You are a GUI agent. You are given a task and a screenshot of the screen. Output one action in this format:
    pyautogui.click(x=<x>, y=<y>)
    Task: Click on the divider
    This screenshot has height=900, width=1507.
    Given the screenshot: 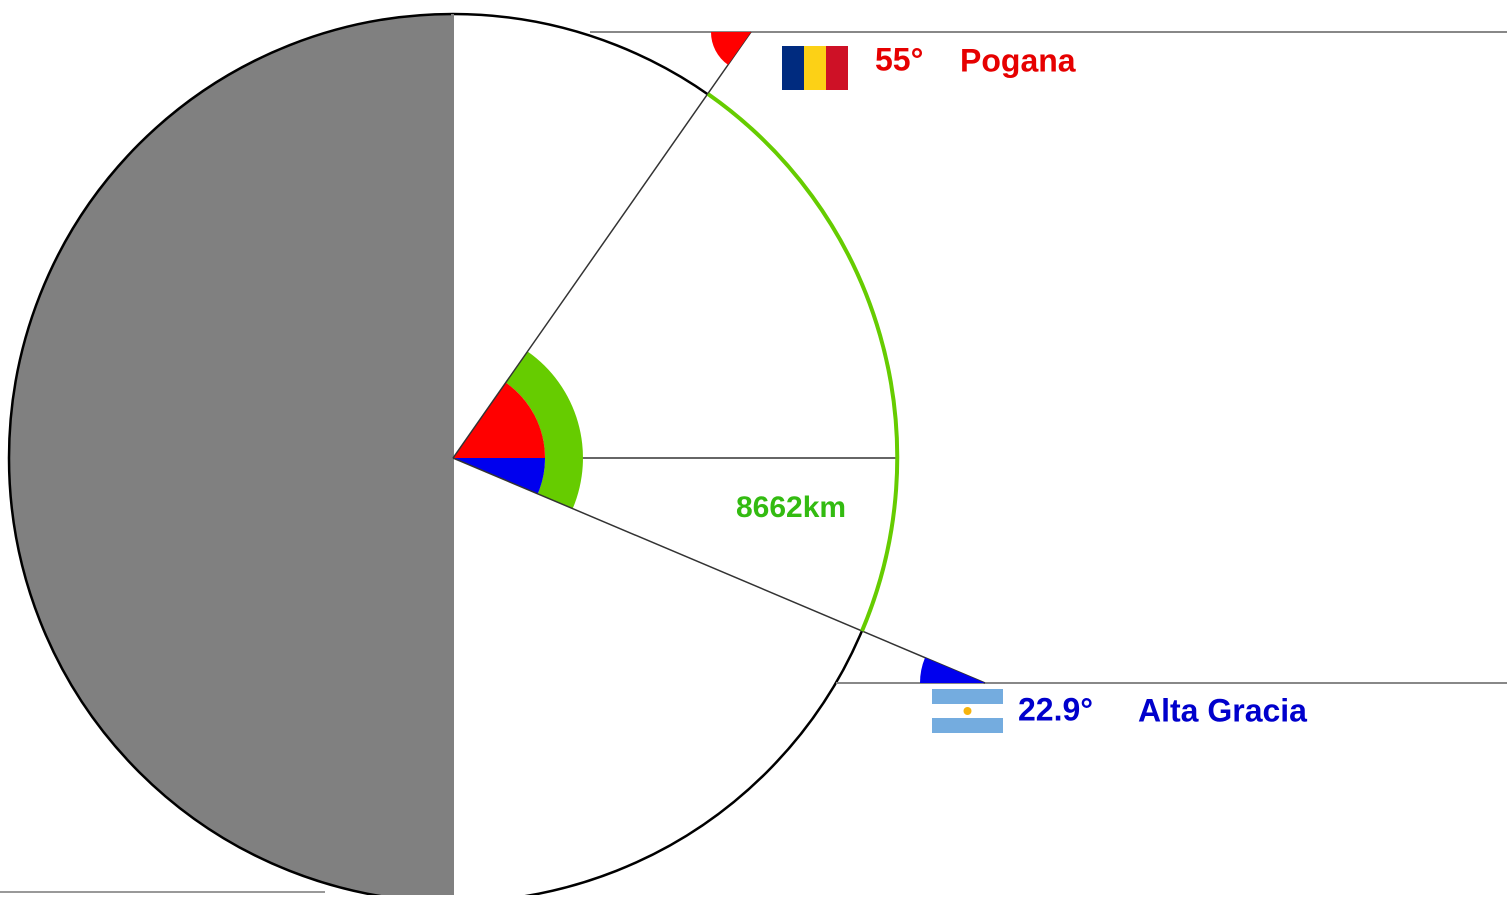 What is the action you would take?
    pyautogui.click(x=452, y=454)
    